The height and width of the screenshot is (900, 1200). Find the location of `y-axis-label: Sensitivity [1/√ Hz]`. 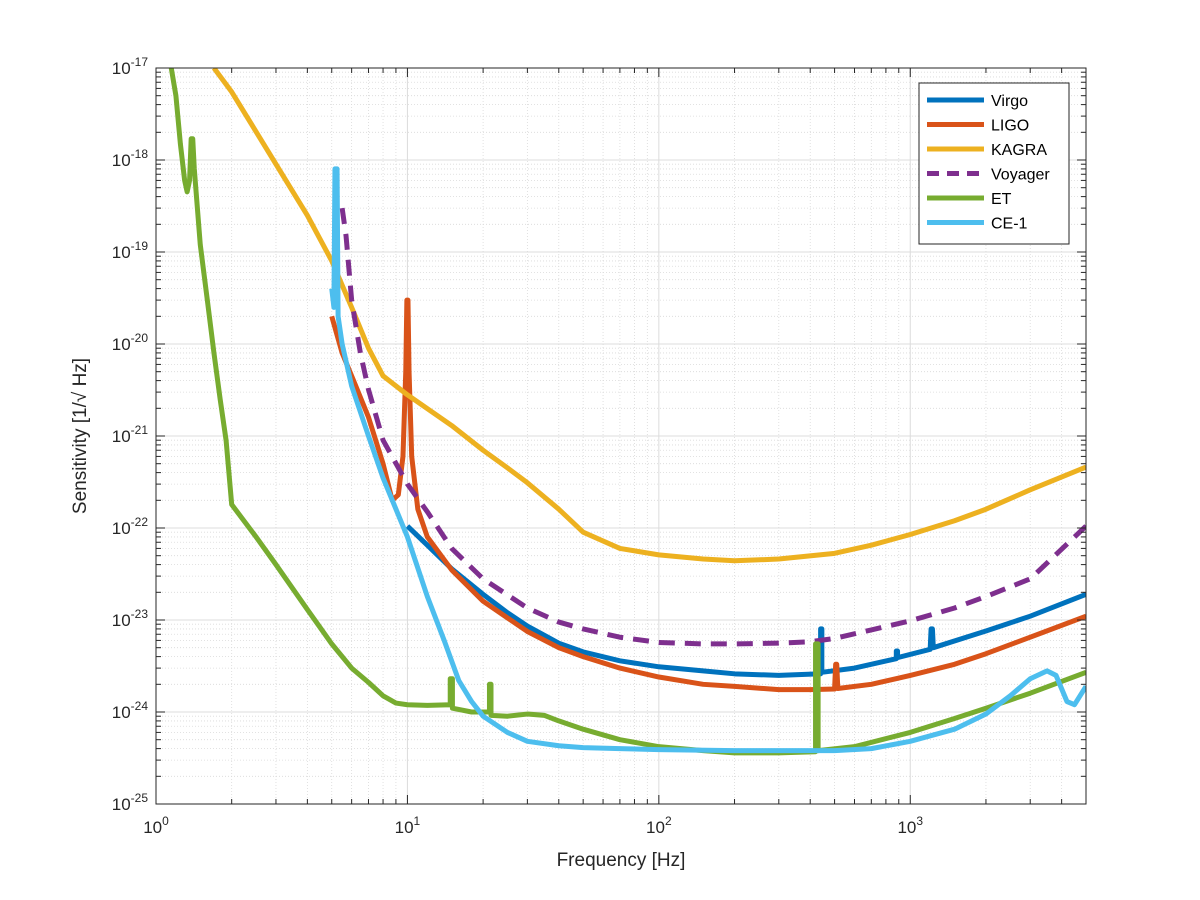

y-axis-label: Sensitivity [1/√ Hz] is located at coordinates (80, 436).